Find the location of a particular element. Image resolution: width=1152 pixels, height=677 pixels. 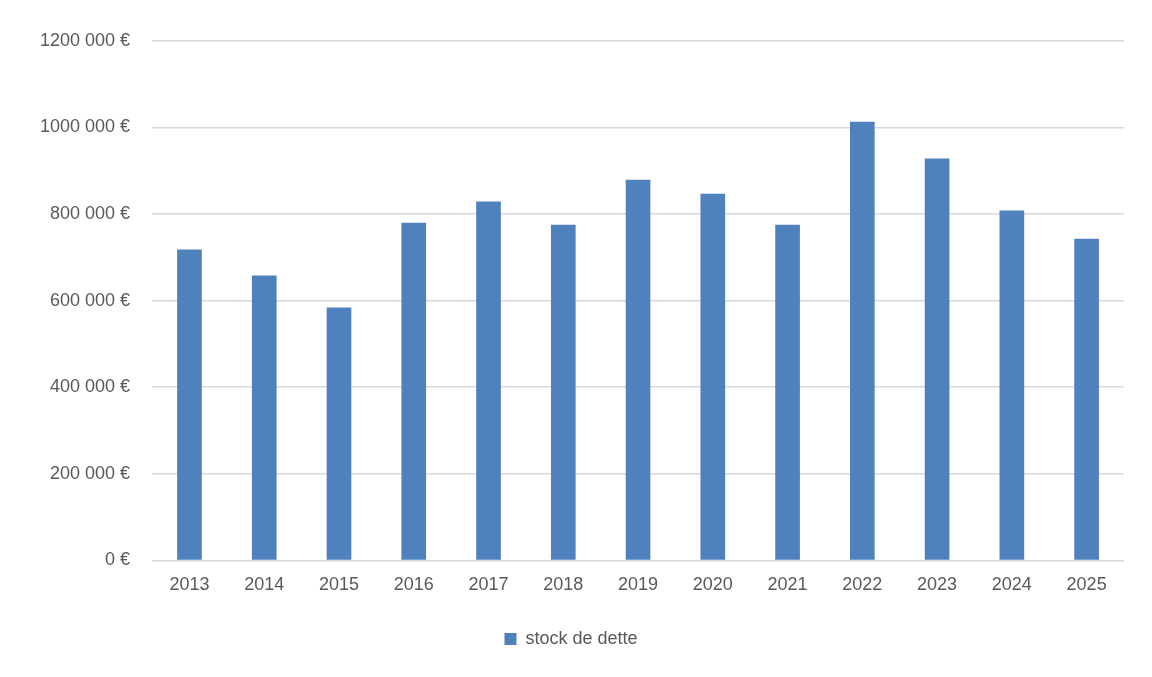

x-tick-label: 2014 is located at coordinates (264, 584).